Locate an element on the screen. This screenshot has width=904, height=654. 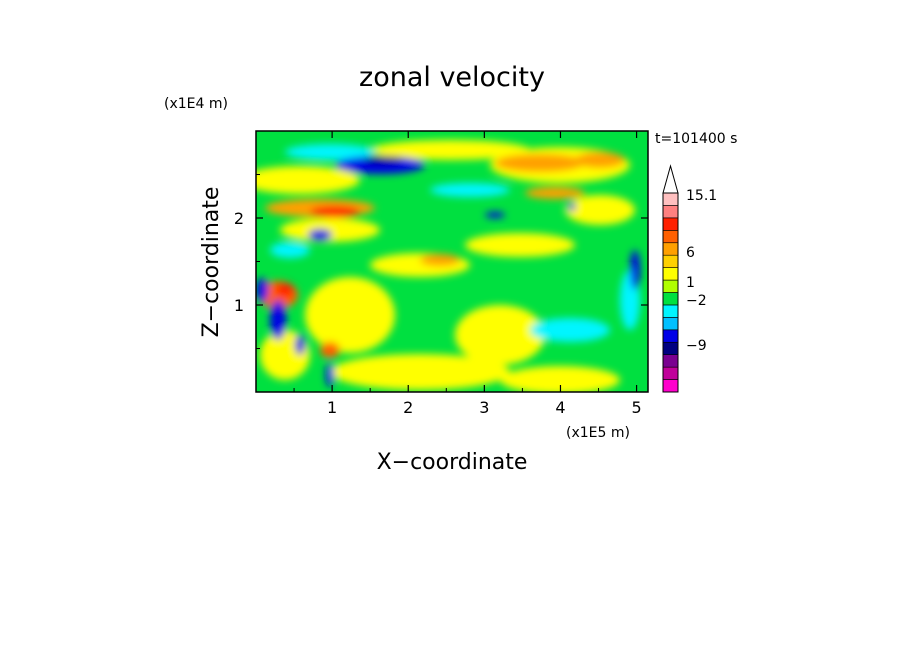
x-scale-label: (x1E5 m) is located at coordinates (598, 433).